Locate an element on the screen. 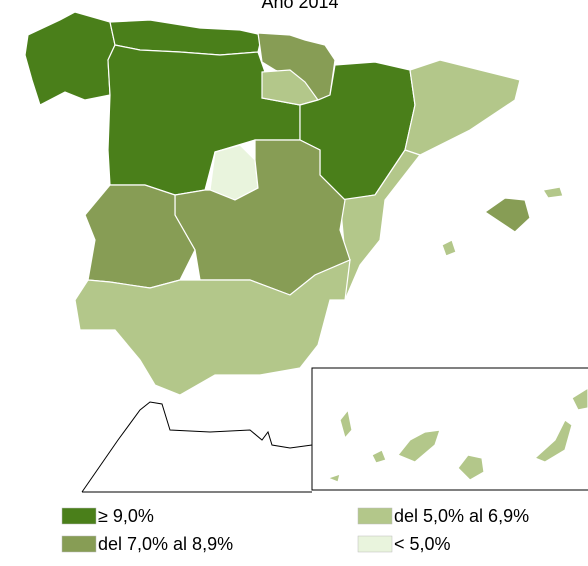  andalucia is located at coordinates (212, 327).